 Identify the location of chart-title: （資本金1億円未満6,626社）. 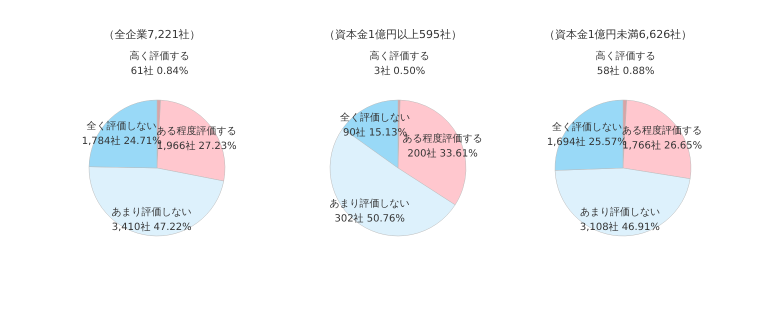
(618, 34).